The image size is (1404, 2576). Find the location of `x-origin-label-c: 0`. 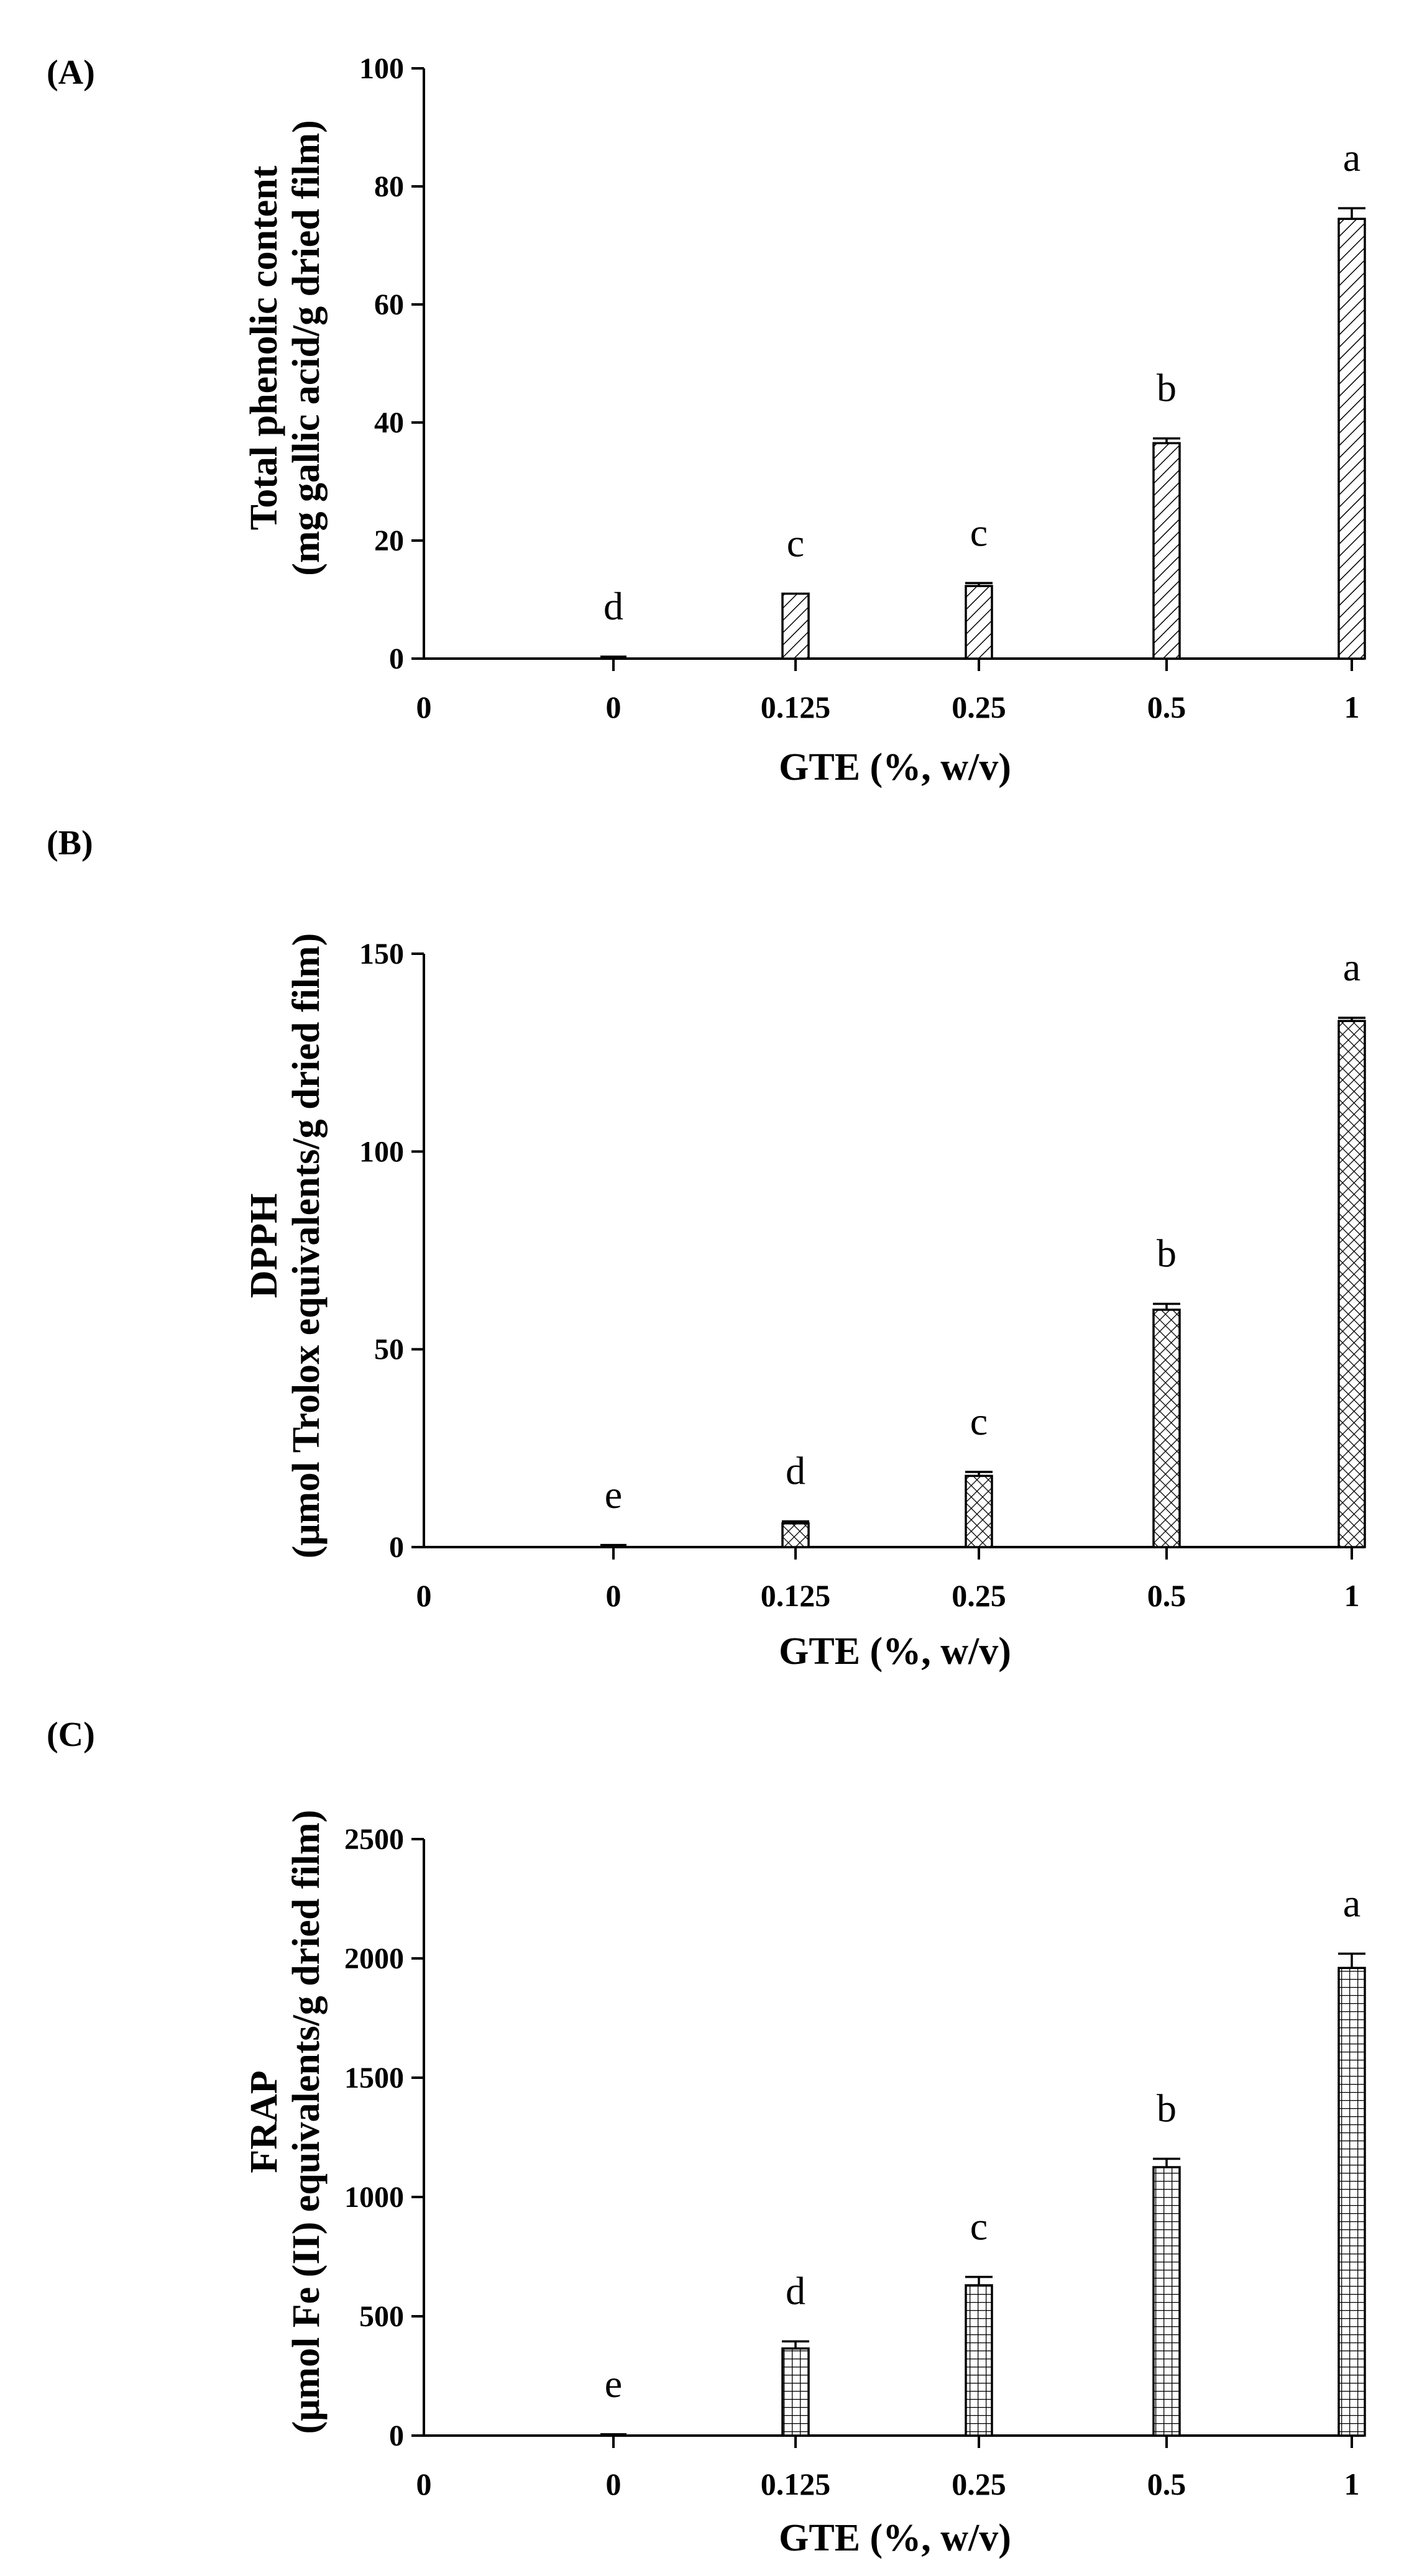

x-origin-label-c: 0 is located at coordinates (424, 2484).